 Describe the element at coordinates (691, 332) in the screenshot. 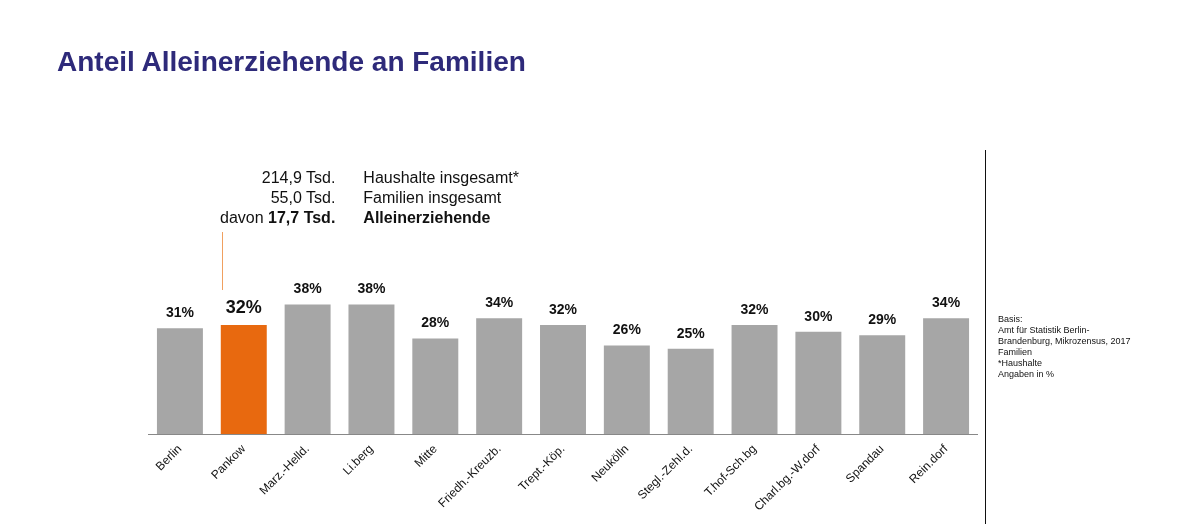

I see `data-label: 25%` at that location.